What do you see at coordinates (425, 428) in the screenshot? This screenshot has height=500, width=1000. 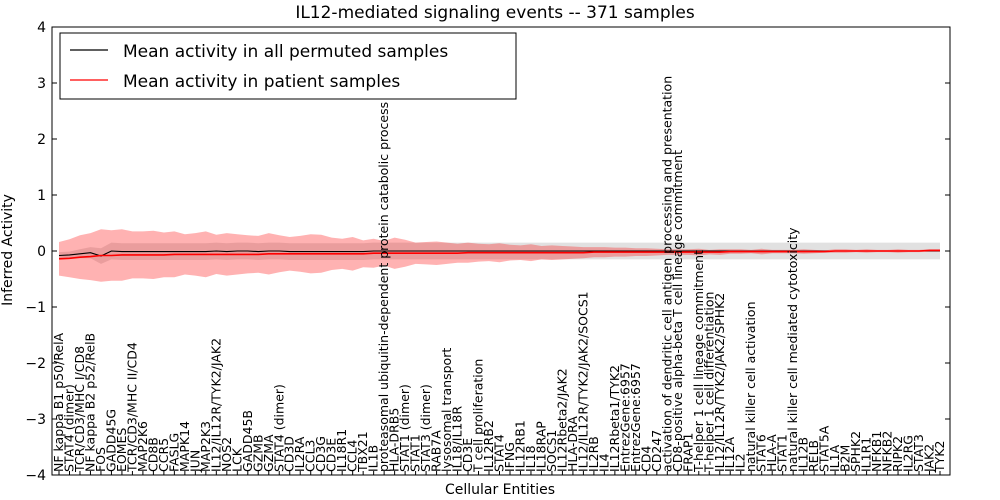 I see `x-tick-label: STAT3 (dimer)` at bounding box center [425, 428].